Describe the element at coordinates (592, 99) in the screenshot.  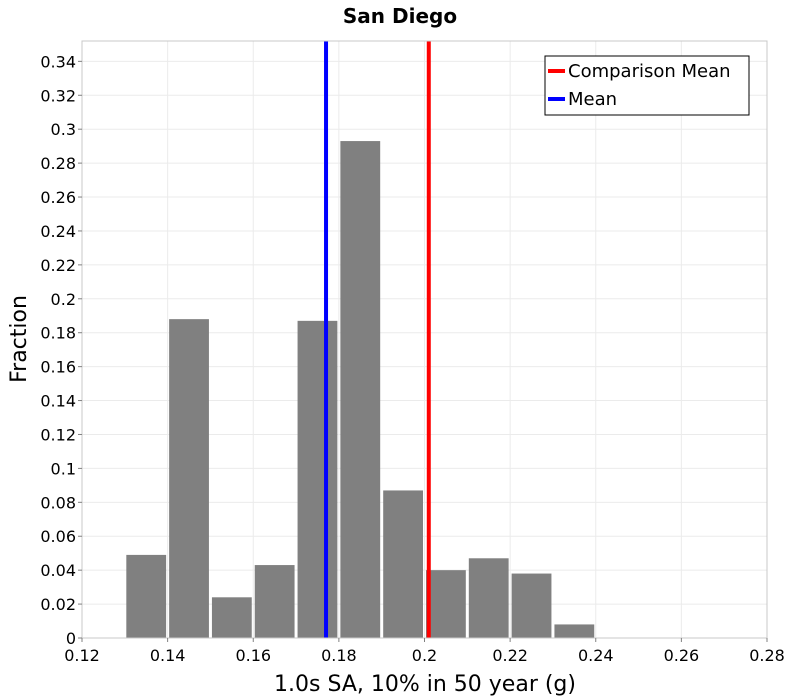
I see `legend-label-mean: Mean` at that location.